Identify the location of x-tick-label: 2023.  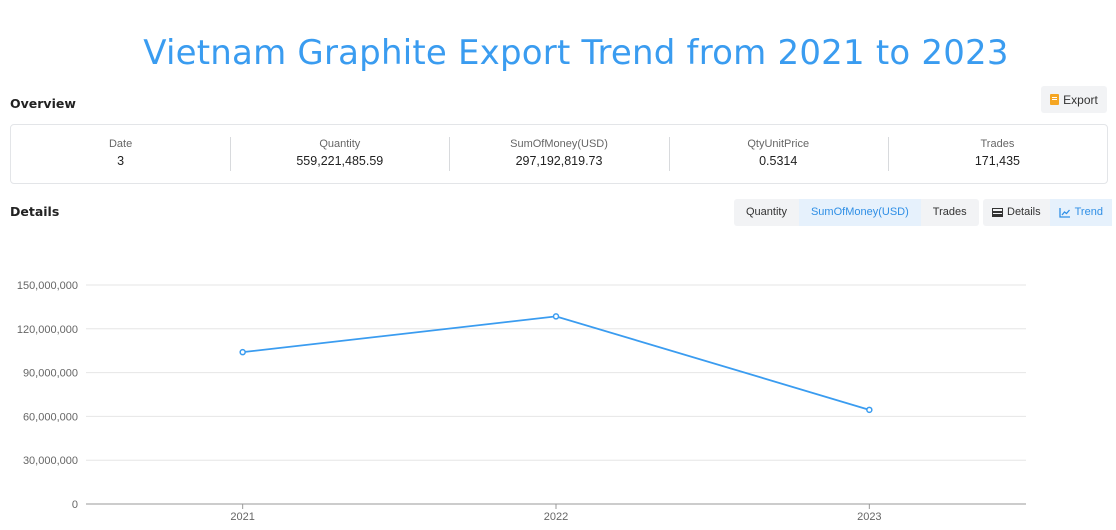
(869, 517).